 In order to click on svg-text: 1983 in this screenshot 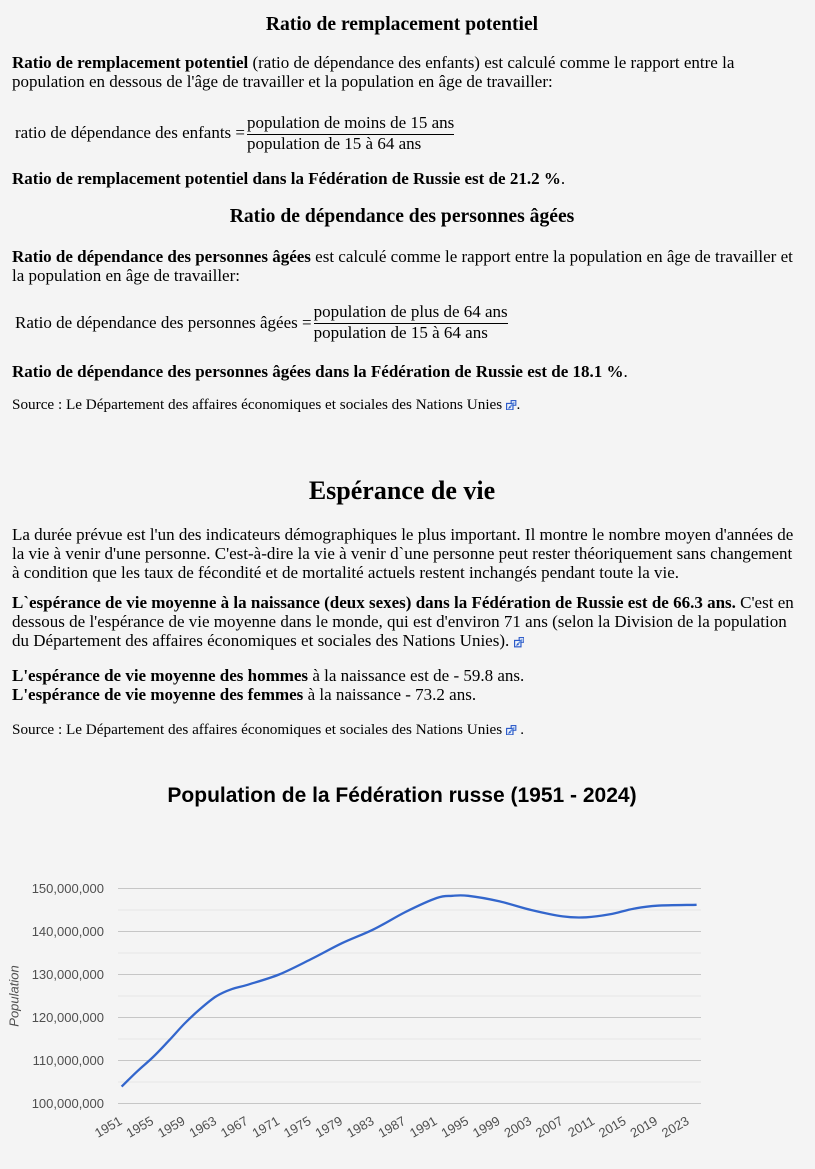, I will do `click(360, 1126)`.